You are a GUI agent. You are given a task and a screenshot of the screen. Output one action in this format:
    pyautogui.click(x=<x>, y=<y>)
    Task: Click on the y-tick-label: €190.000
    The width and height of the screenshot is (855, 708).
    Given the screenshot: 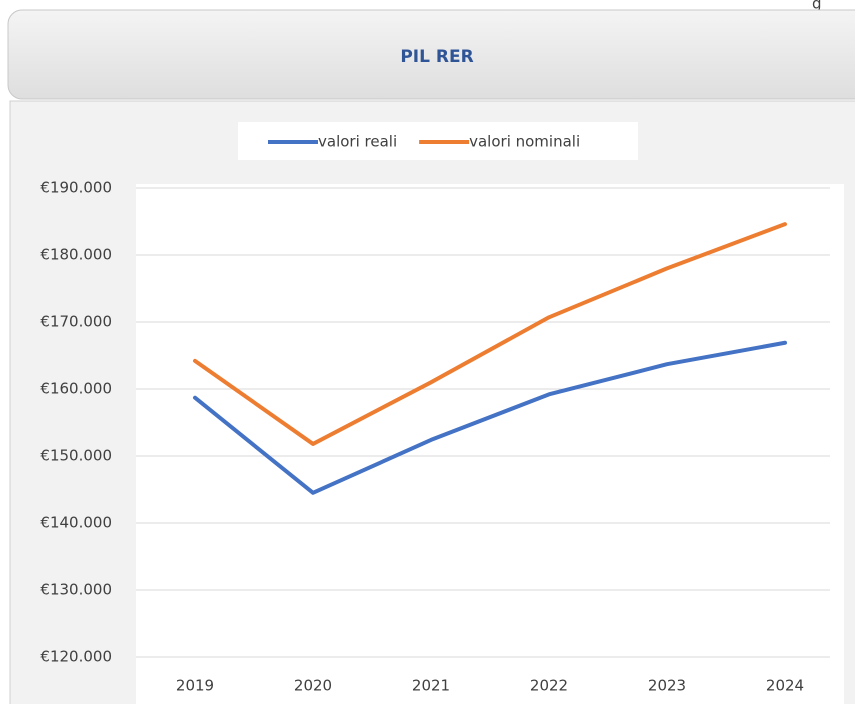 What is the action you would take?
    pyautogui.click(x=76, y=188)
    